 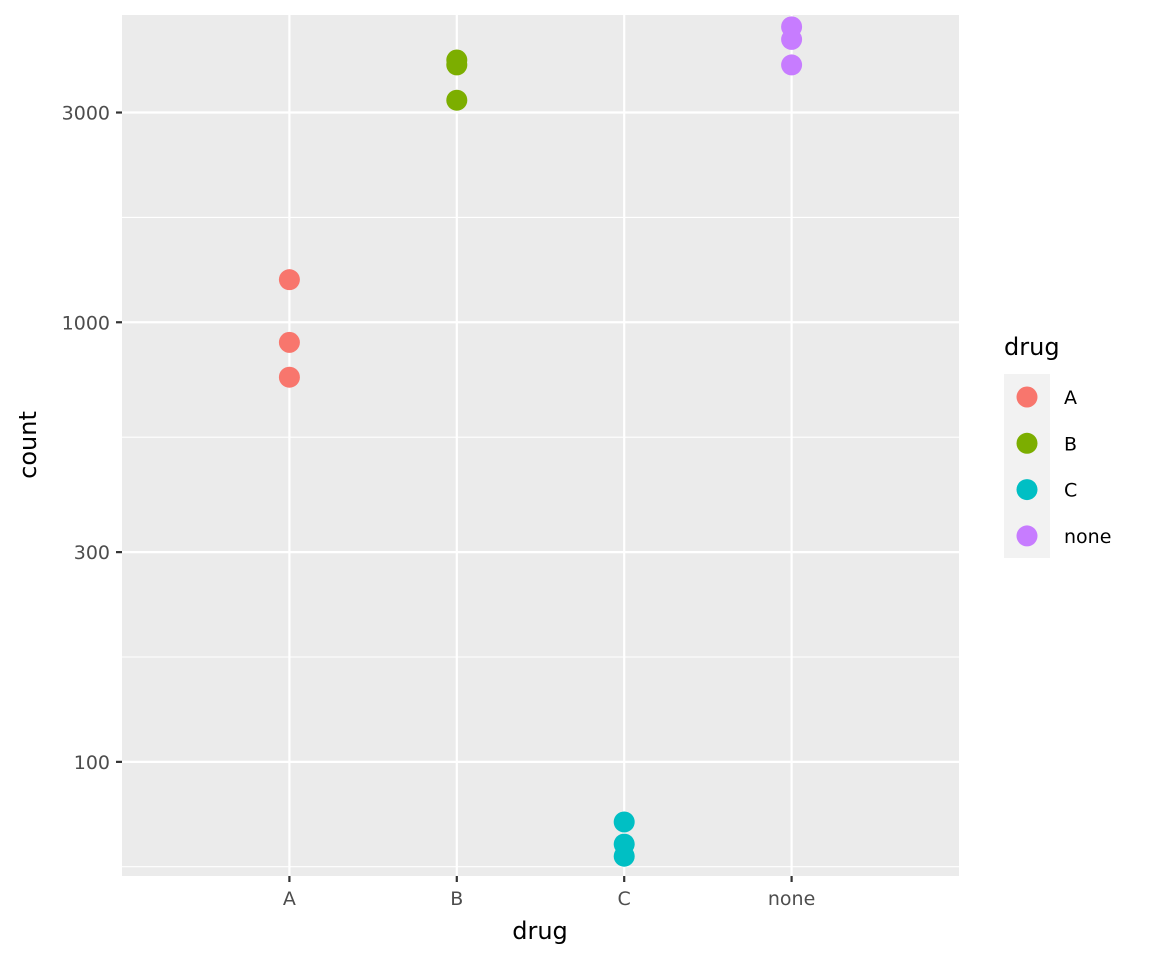 I want to click on y-axis-title: count, so click(x=28, y=445).